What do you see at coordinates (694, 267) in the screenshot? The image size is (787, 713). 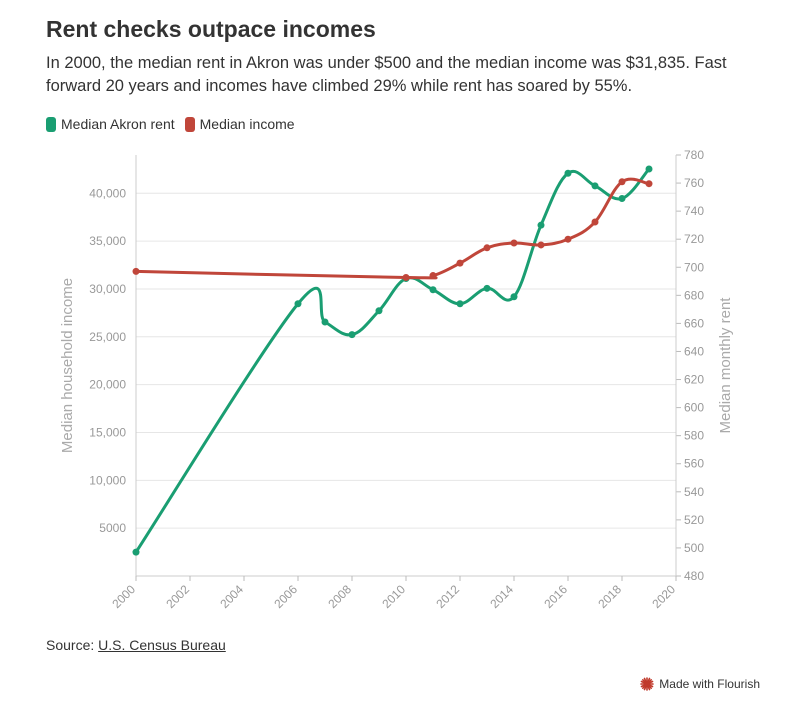 I see `y-right-tick-label: 700` at bounding box center [694, 267].